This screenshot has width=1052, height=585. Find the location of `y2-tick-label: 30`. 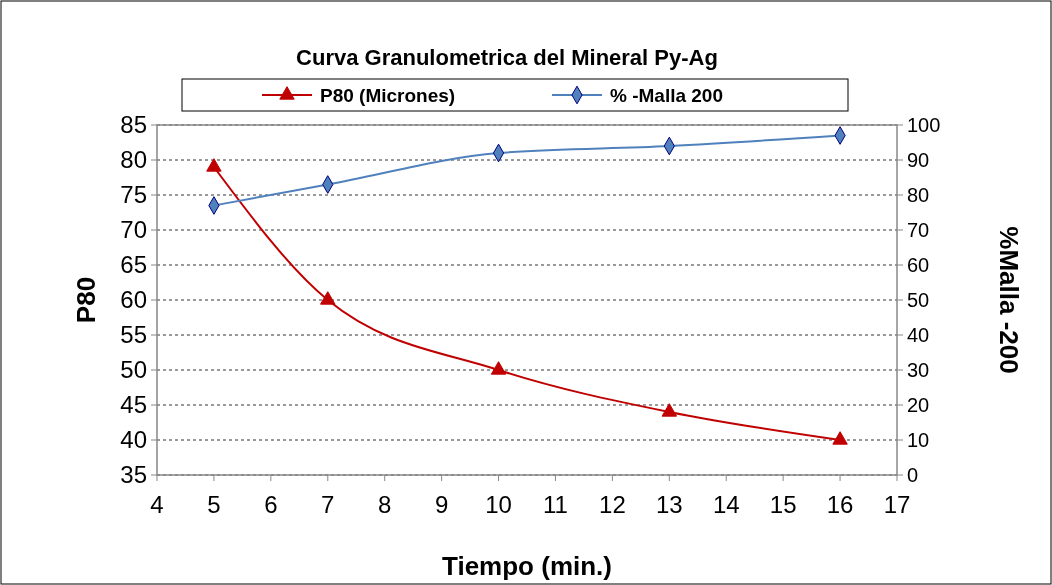

y2-tick-label: 30 is located at coordinates (918, 370).